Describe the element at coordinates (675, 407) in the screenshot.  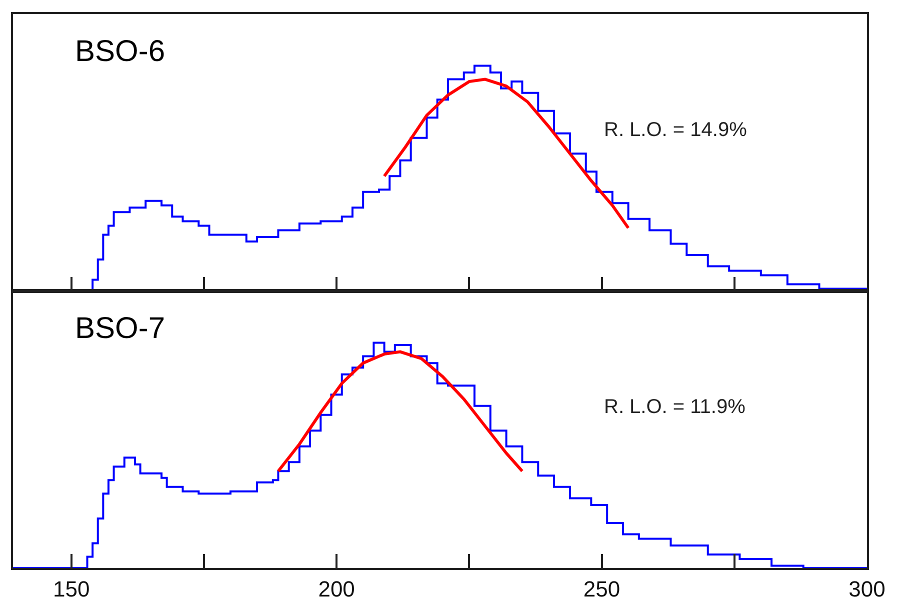
I see `annotation: R. L.O. = 11.9%` at that location.